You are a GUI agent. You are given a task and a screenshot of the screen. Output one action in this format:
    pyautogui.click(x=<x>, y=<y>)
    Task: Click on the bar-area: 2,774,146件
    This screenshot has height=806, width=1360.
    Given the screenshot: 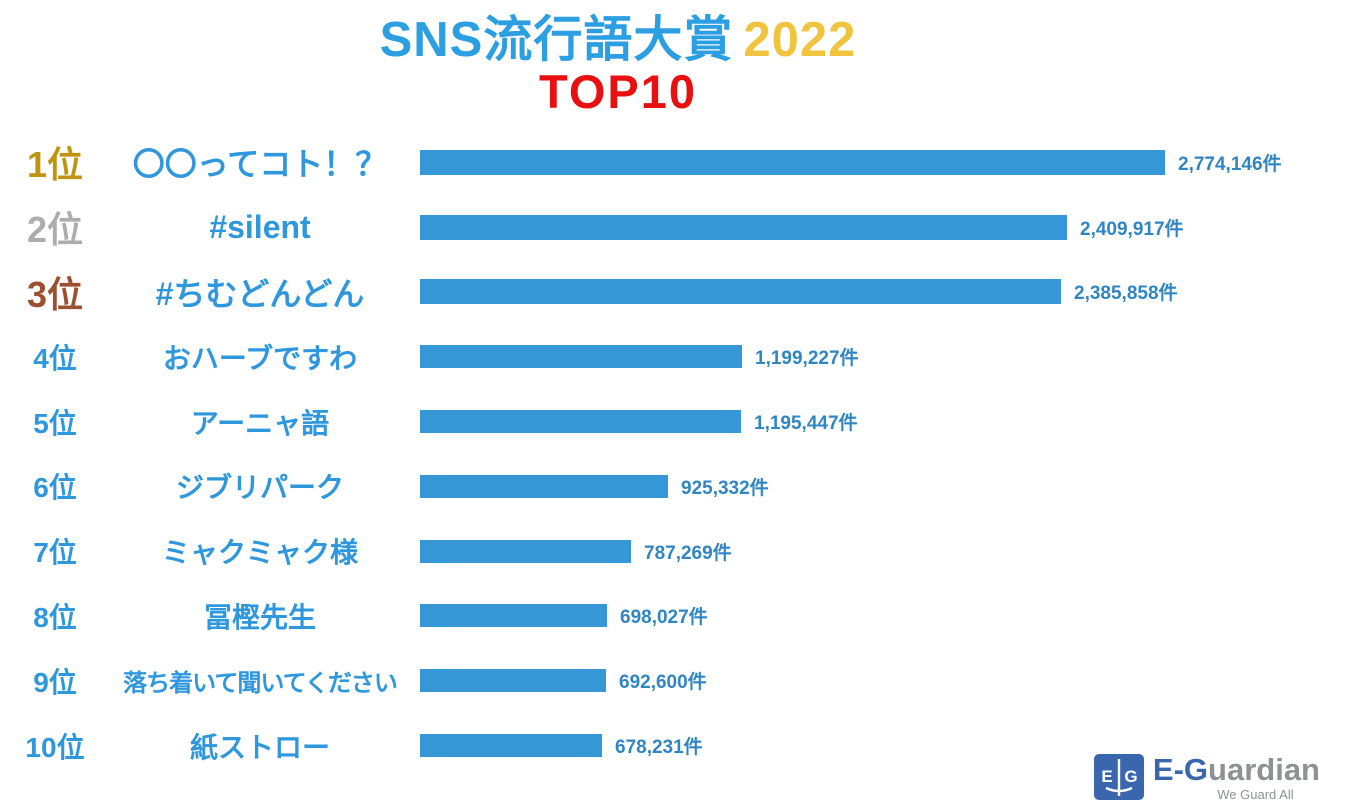 What is the action you would take?
    pyautogui.click(x=890, y=162)
    